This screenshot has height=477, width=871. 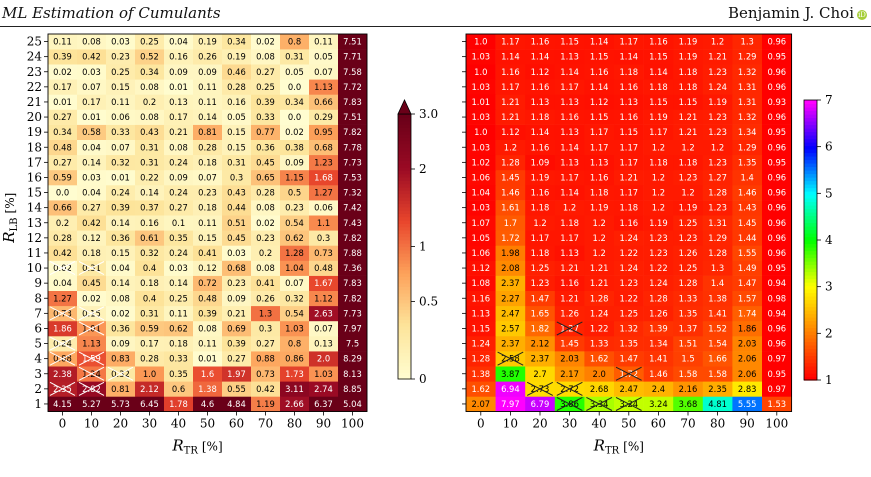 I want to click on orcid-icon: iD, so click(x=862, y=15).